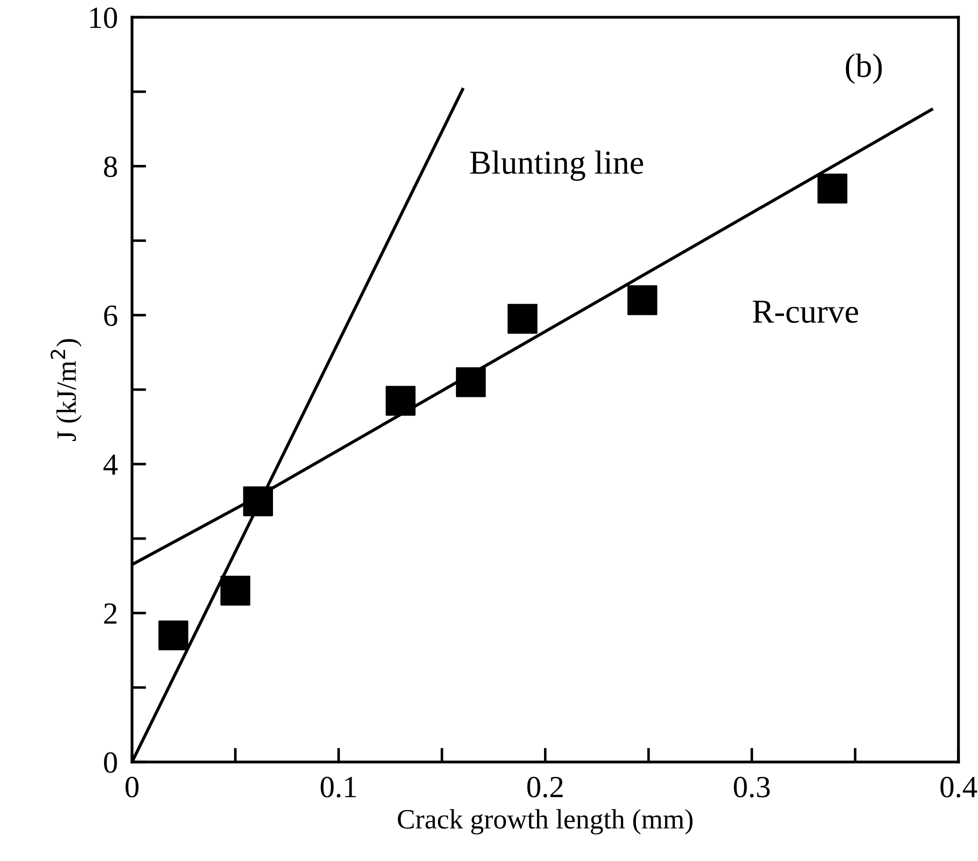  I want to click on x-tick-label: 0.4, so click(959, 787).